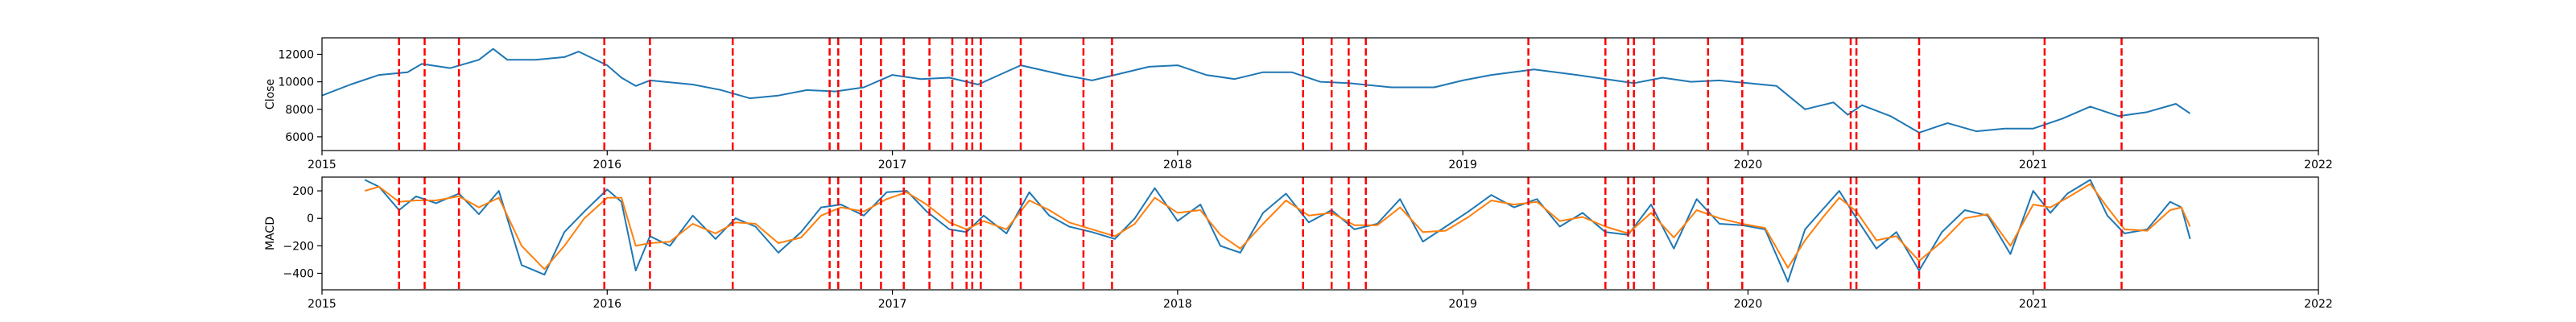 This screenshot has width=2576, height=322. What do you see at coordinates (270, 94) in the screenshot?
I see `y-axis-label: Close` at bounding box center [270, 94].